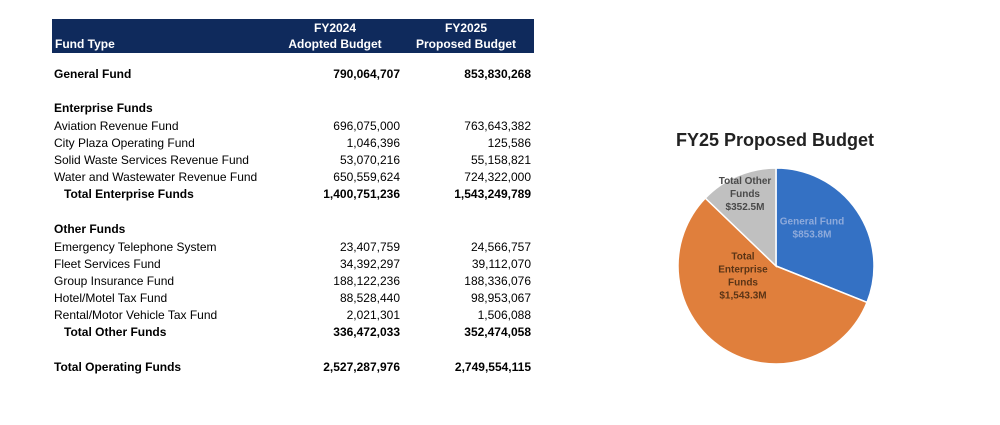 Image resolution: width=1000 pixels, height=425 pixels. I want to click on other-heading: Other Funds, so click(90, 229).